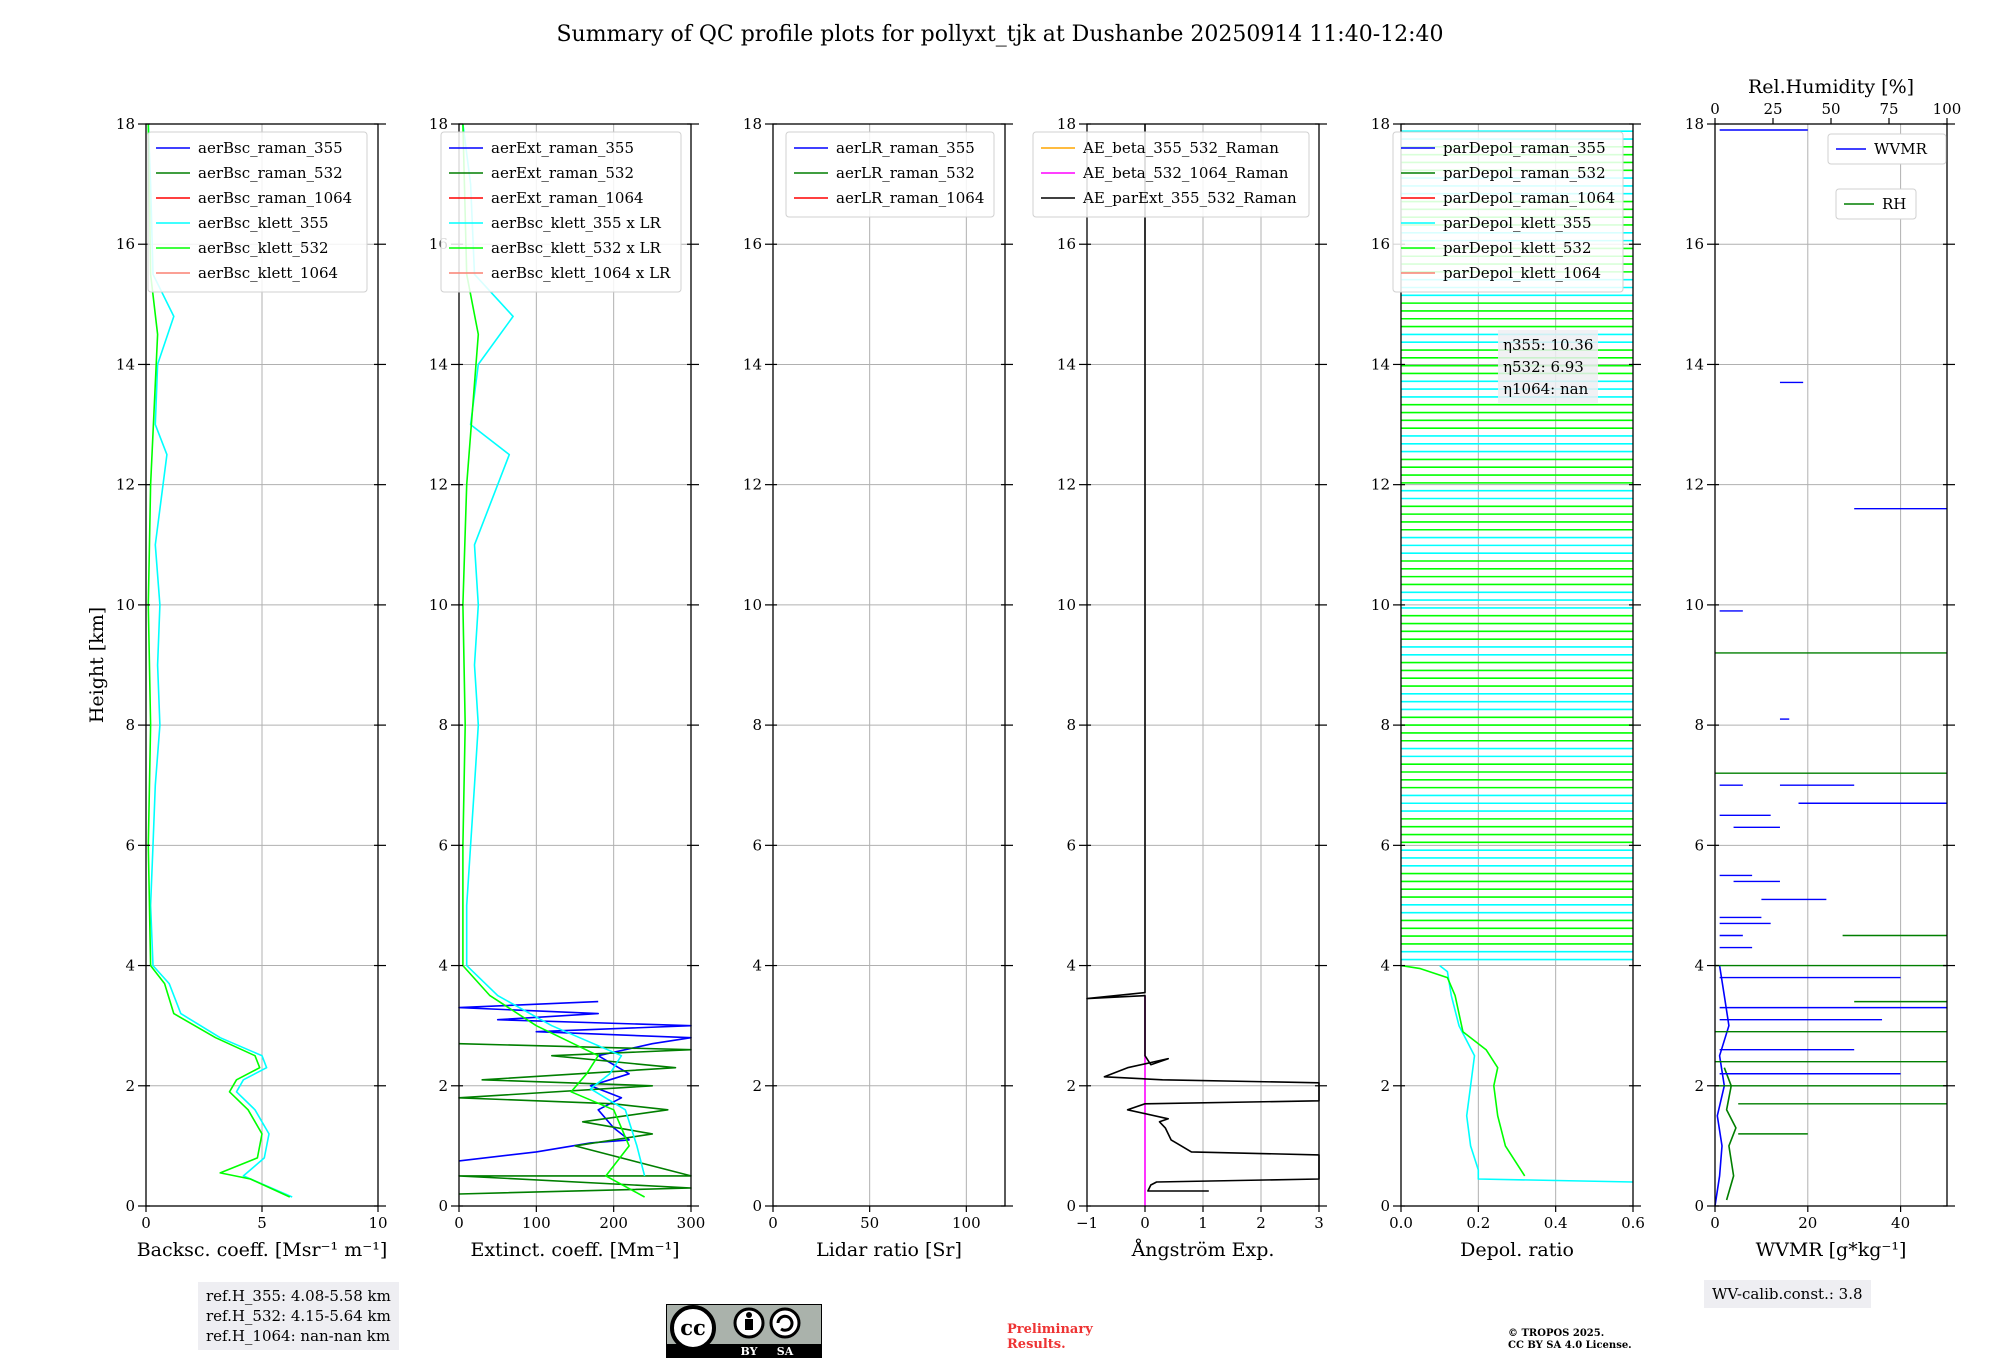  I want to click on x-tick-label: 5, so click(262, 1223).